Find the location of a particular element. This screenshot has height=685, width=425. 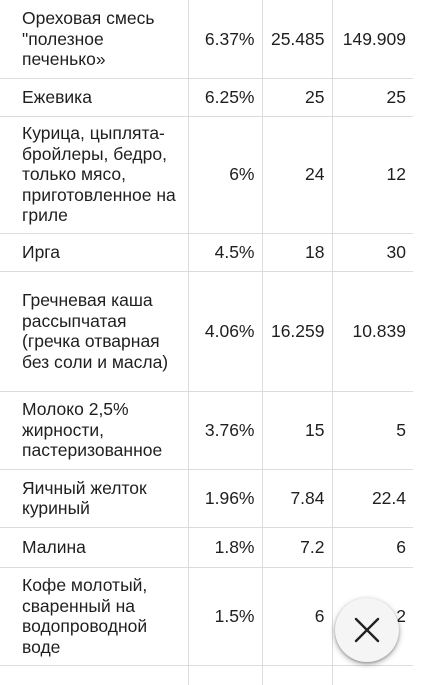

food-name: Яичный желток куриный is located at coordinates (94, 498).